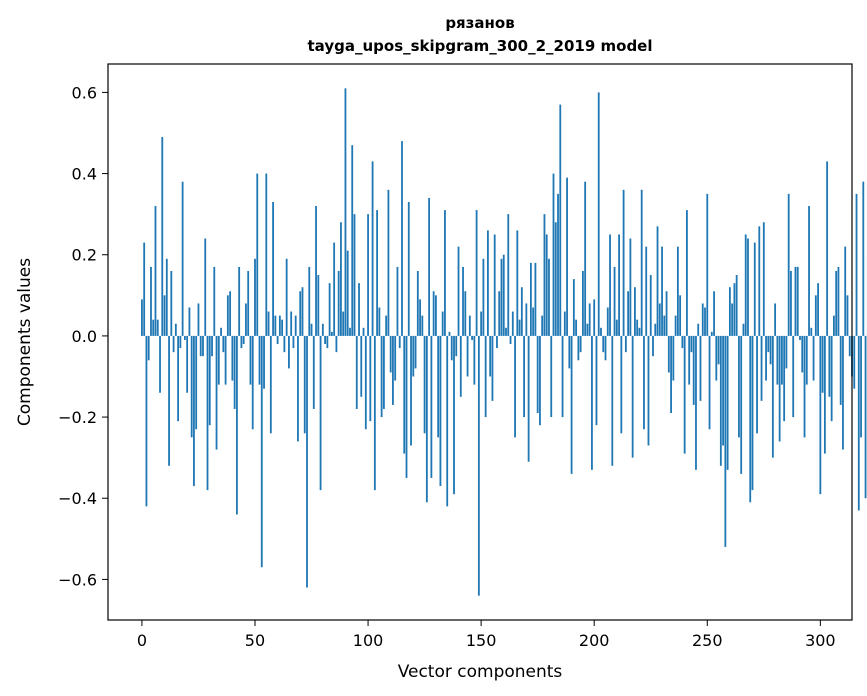 Image resolution: width=867 pixels, height=696 pixels. I want to click on x-tick-label: 200, so click(594, 640).